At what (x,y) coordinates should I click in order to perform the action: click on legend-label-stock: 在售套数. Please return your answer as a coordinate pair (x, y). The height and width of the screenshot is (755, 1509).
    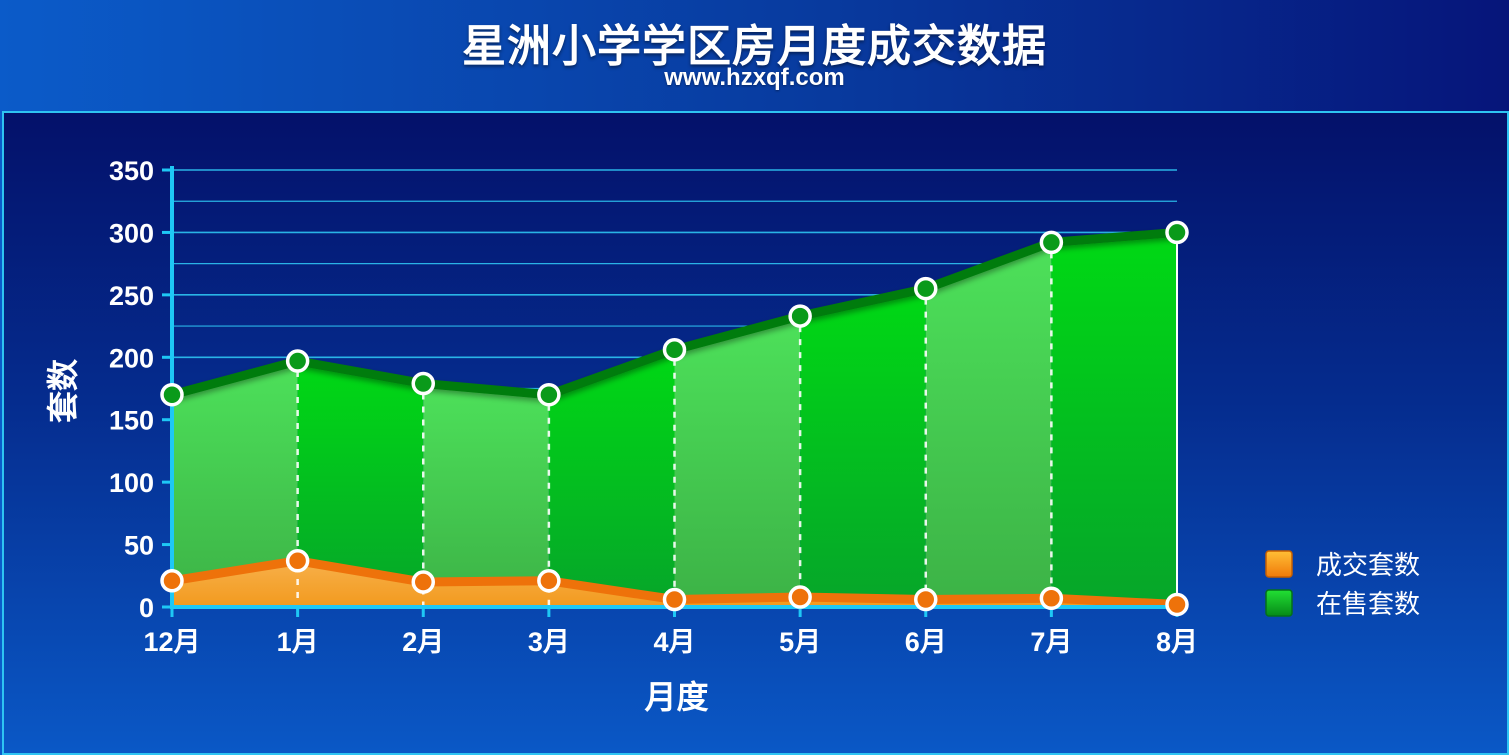
    Looking at the image, I should click on (1368, 605).